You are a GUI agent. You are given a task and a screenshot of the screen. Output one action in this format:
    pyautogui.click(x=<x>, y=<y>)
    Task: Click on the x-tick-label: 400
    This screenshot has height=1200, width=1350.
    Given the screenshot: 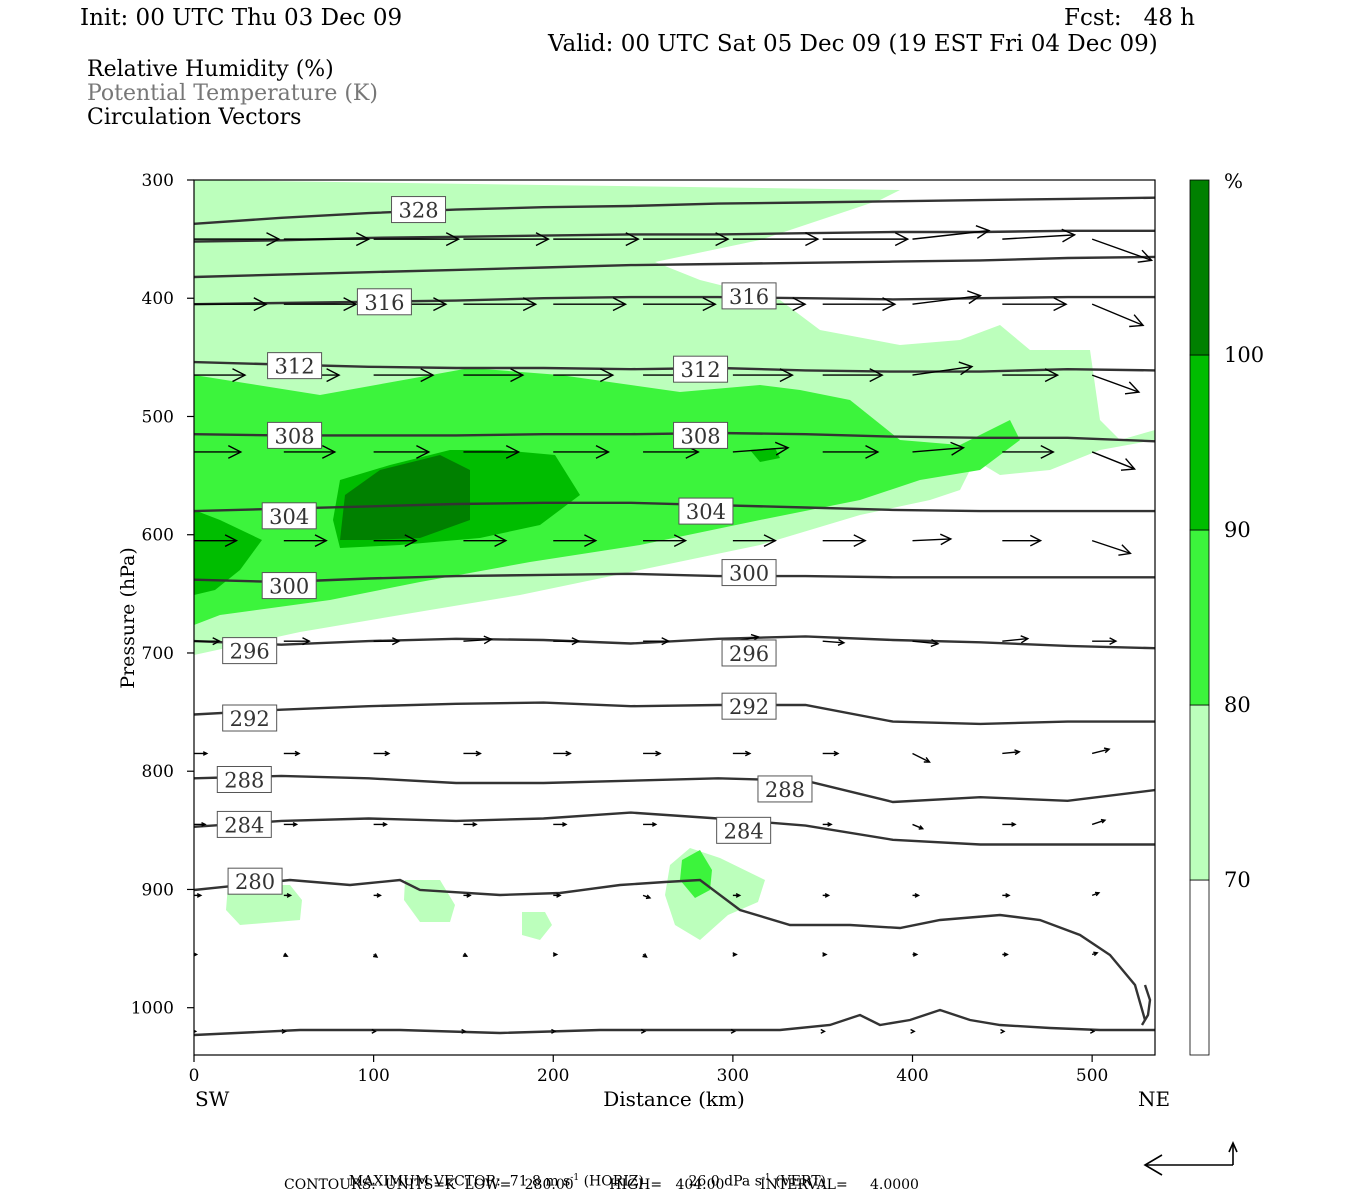 What is the action you would take?
    pyautogui.click(x=912, y=1076)
    